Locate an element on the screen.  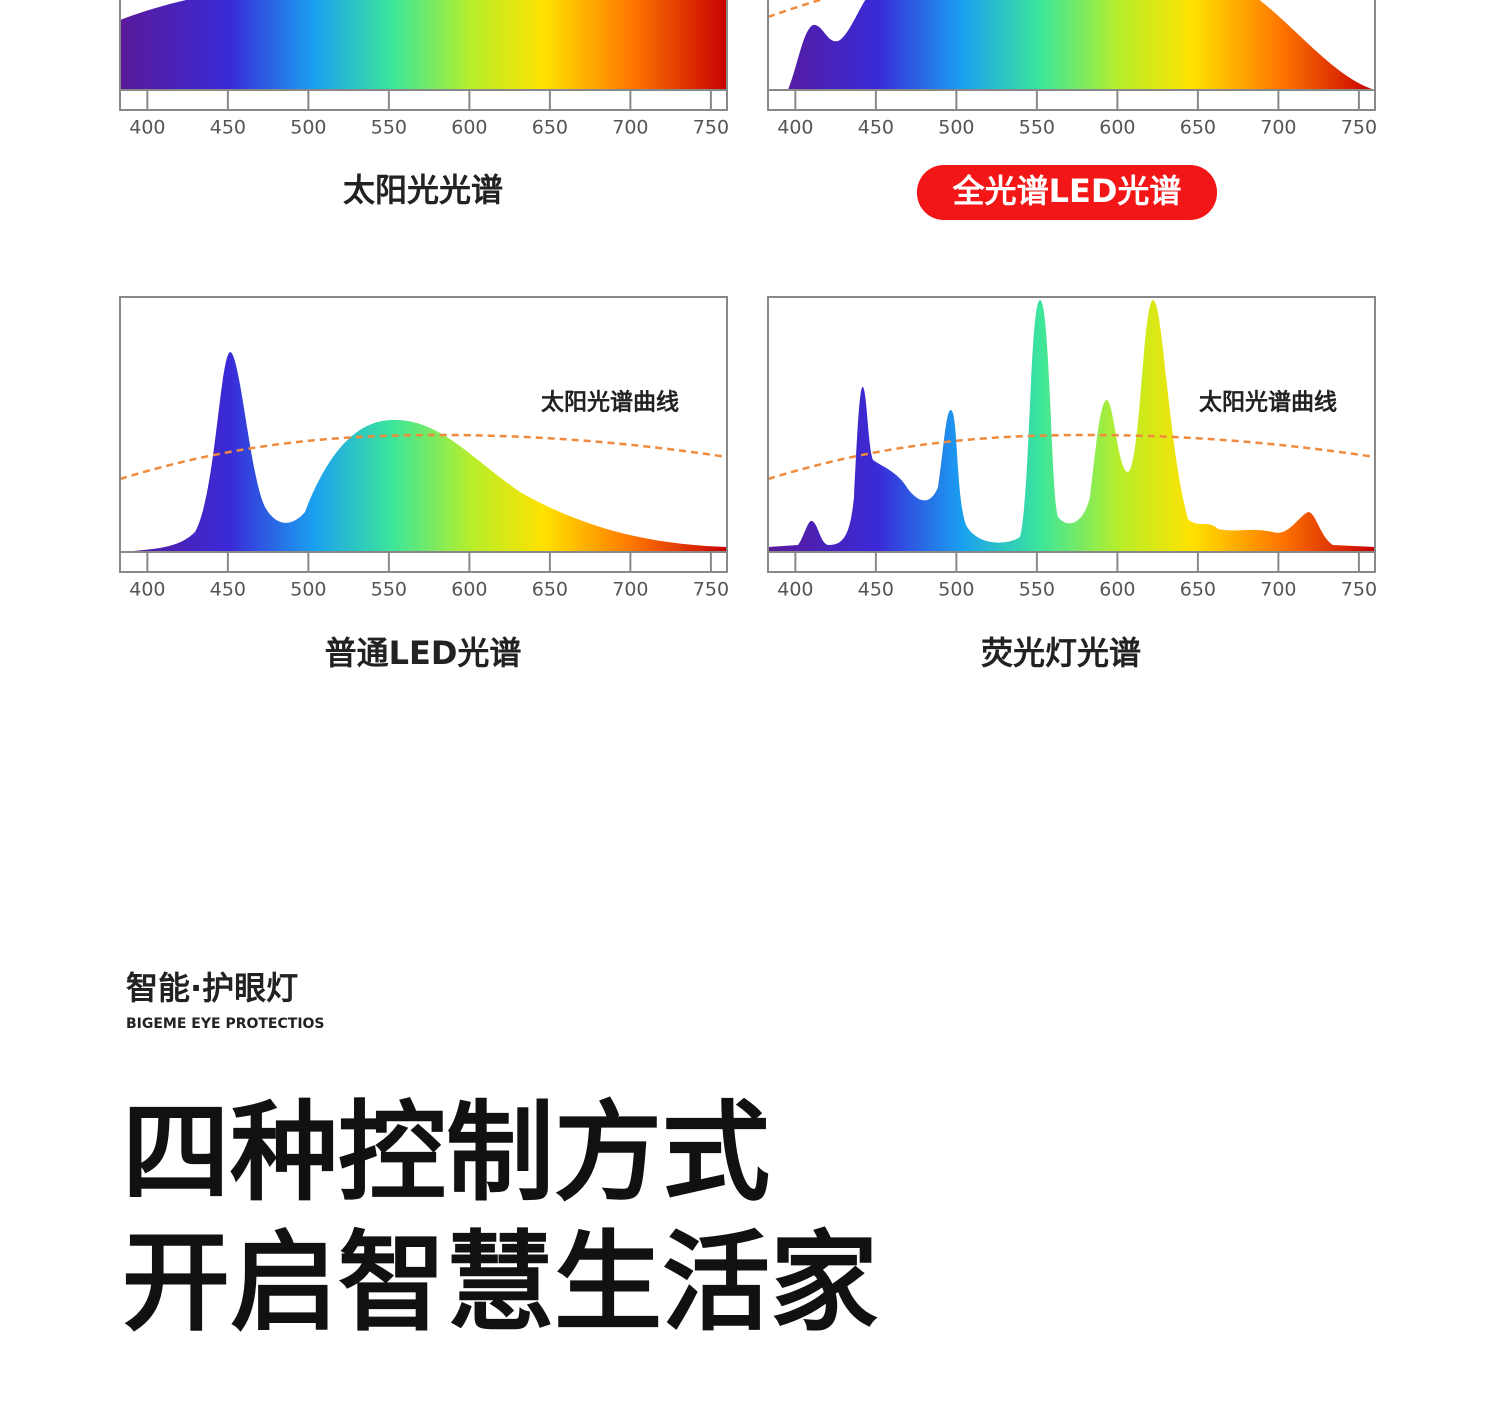
panel-title: 全光谱LED光谱 is located at coordinates (1067, 191).